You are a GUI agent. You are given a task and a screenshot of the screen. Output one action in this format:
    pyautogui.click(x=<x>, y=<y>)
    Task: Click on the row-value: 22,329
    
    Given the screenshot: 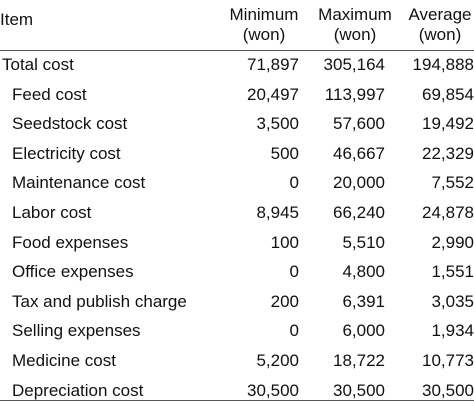 What is the action you would take?
    pyautogui.click(x=448, y=153)
    